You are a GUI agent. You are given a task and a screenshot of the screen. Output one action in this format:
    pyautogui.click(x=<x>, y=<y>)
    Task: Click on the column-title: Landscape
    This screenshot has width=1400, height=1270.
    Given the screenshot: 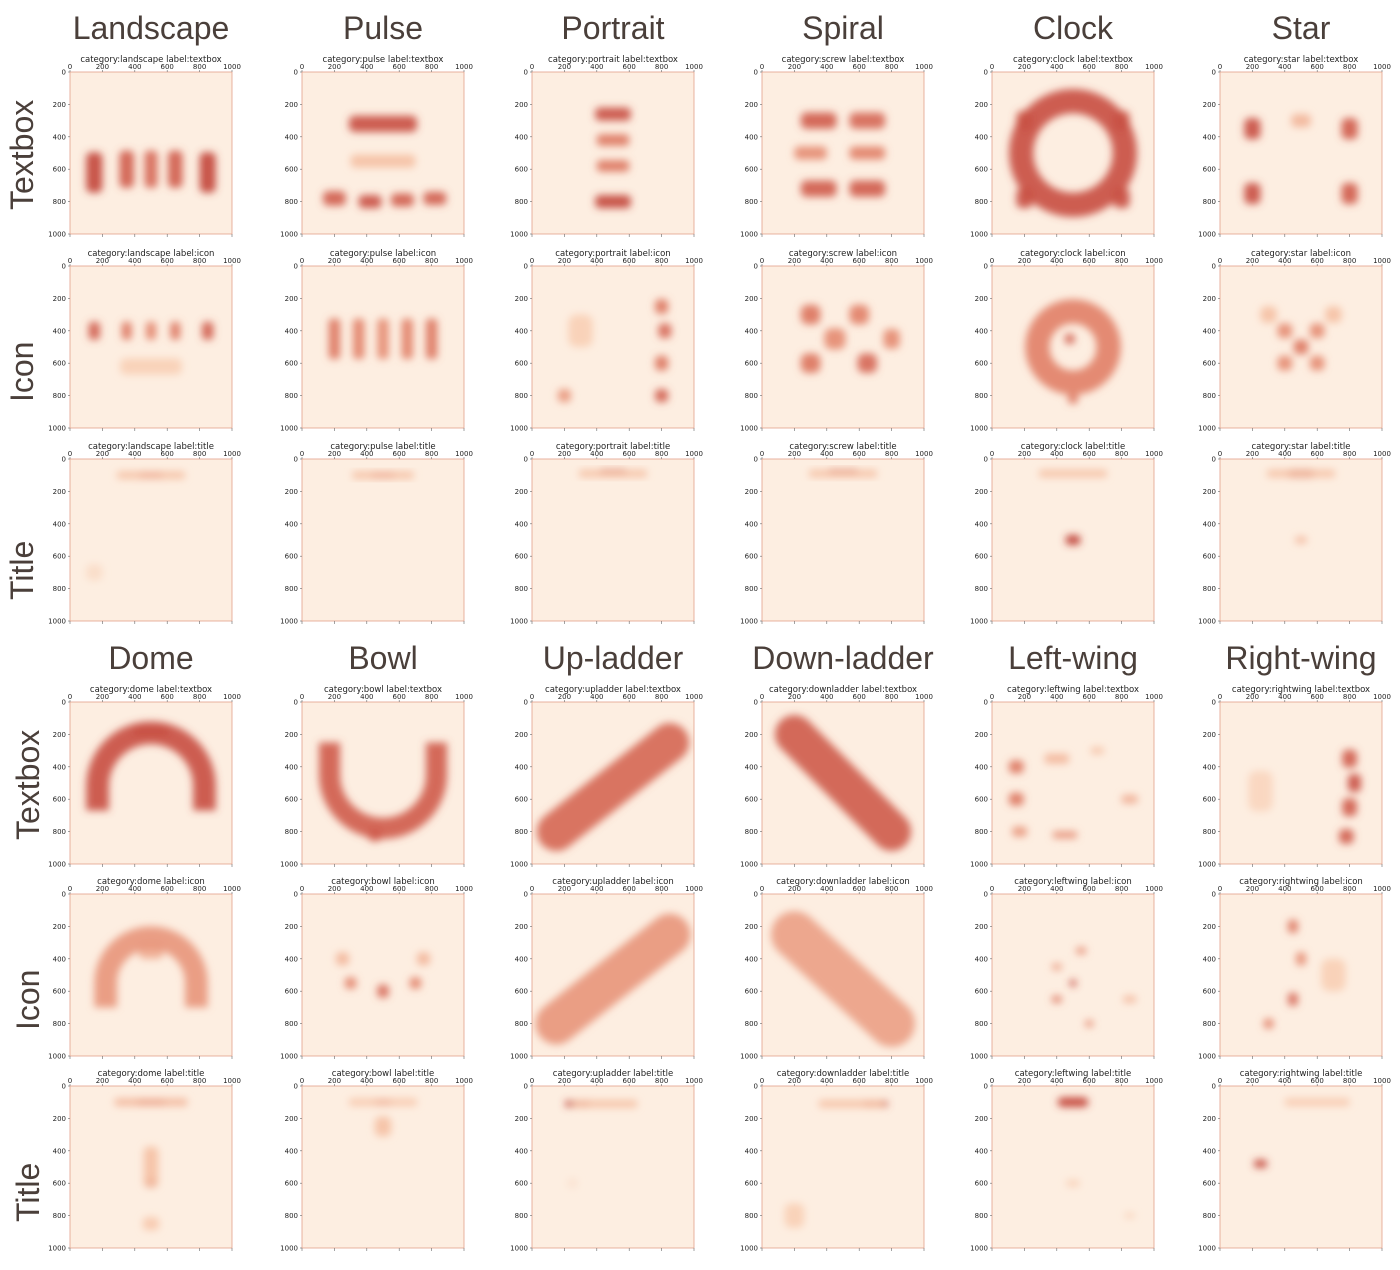 What is the action you would take?
    pyautogui.click(x=151, y=28)
    